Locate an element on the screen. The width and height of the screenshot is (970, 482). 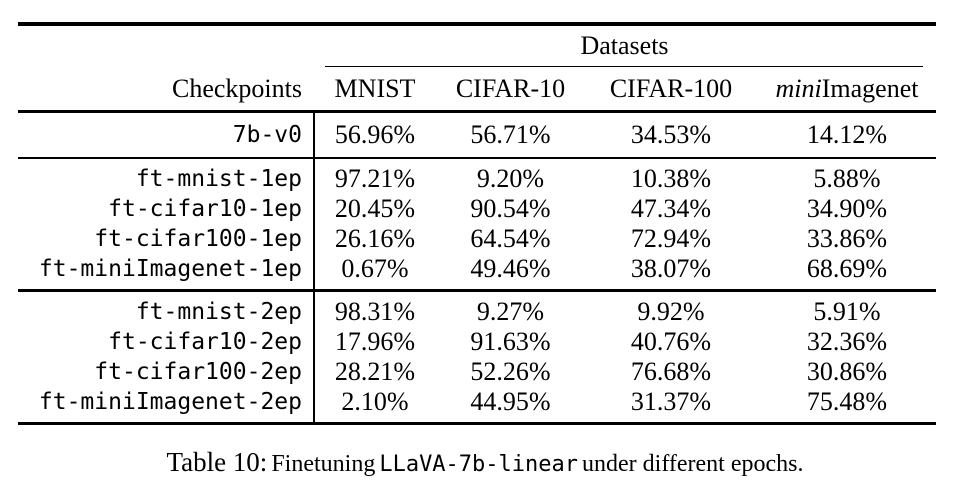
accuracy-miniimagenet: 34.90% is located at coordinates (847, 208).